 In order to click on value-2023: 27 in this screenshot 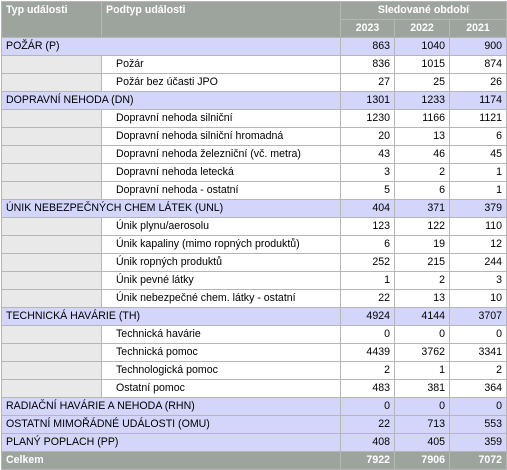, I will do `click(367, 82)`.